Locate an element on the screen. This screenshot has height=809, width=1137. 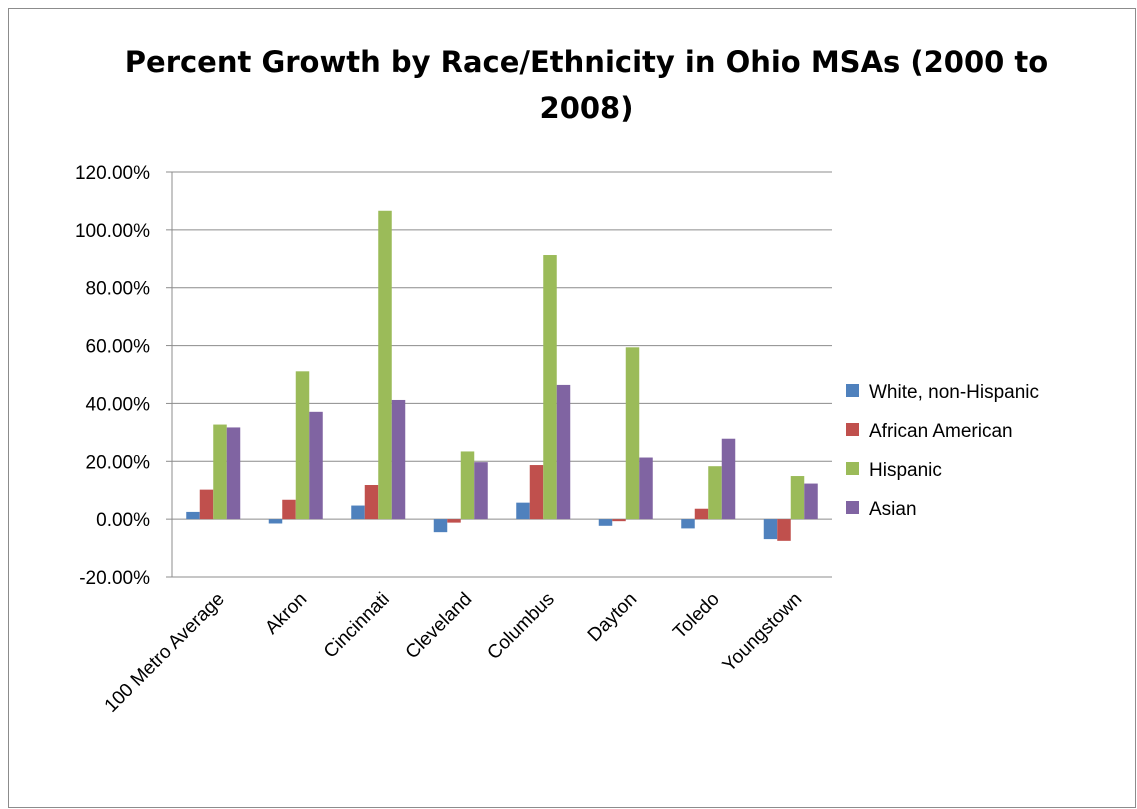
x-category-label: Columbus is located at coordinates (520, 626).